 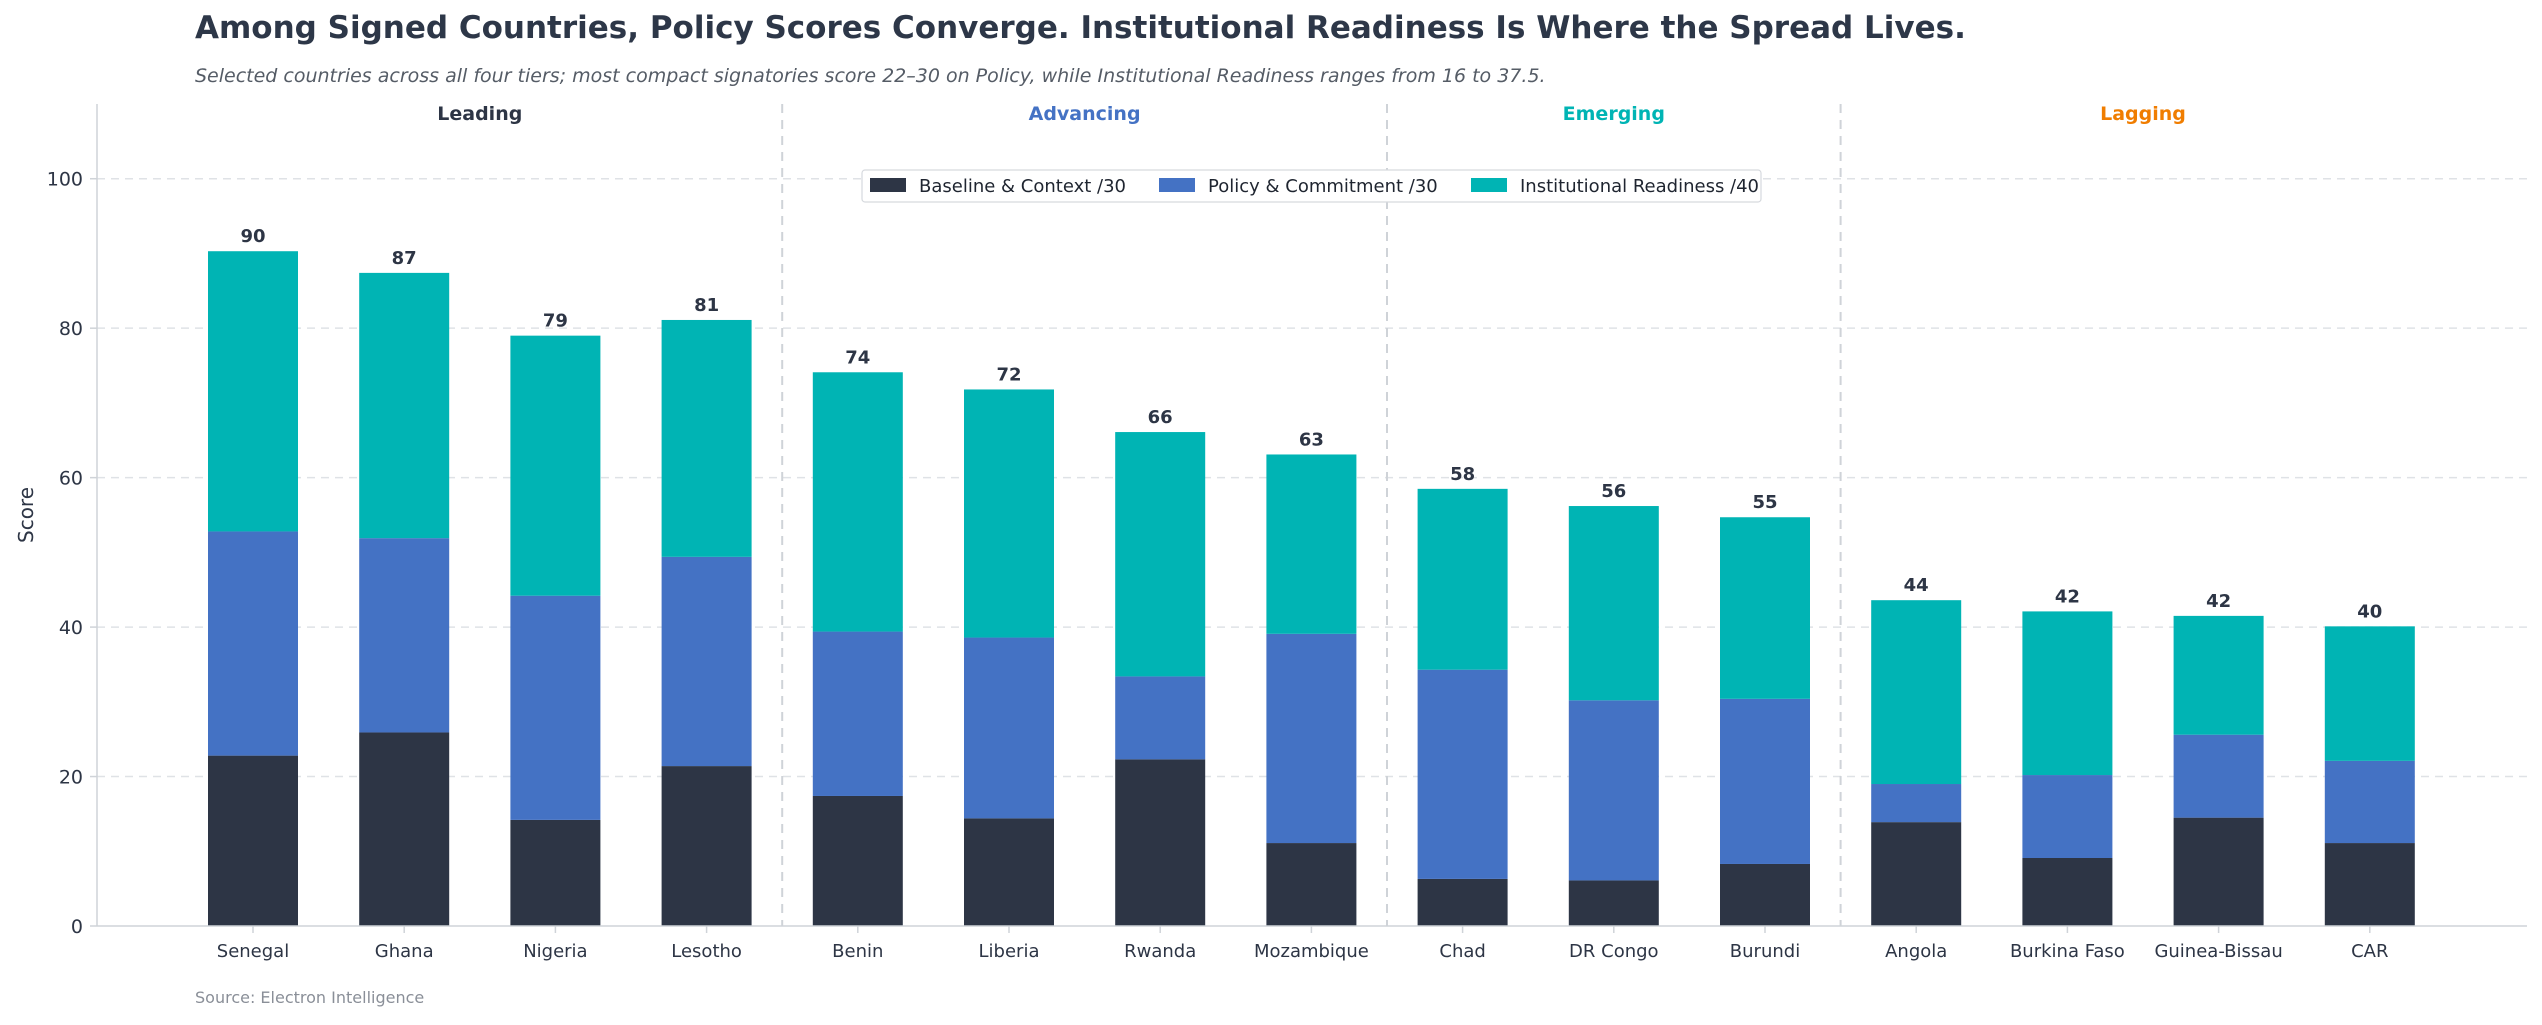 I want to click on x-tick-label: Chad, so click(x=1462, y=951).